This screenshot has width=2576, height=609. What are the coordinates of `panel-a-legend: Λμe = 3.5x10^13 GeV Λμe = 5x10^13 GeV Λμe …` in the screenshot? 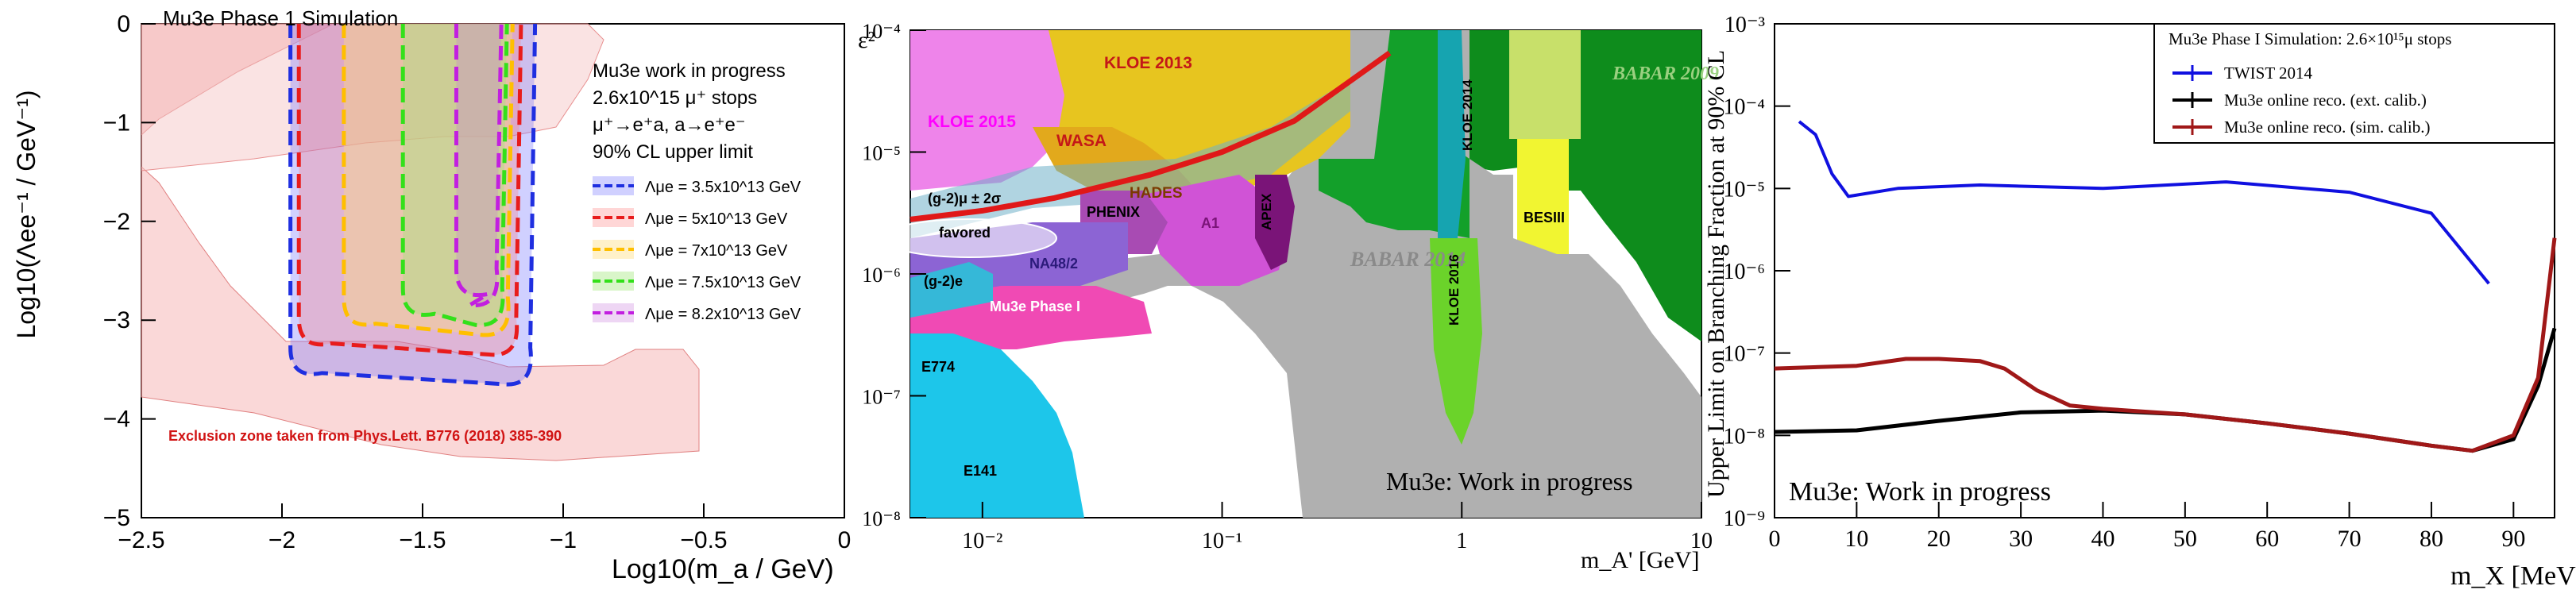 It's located at (697, 249).